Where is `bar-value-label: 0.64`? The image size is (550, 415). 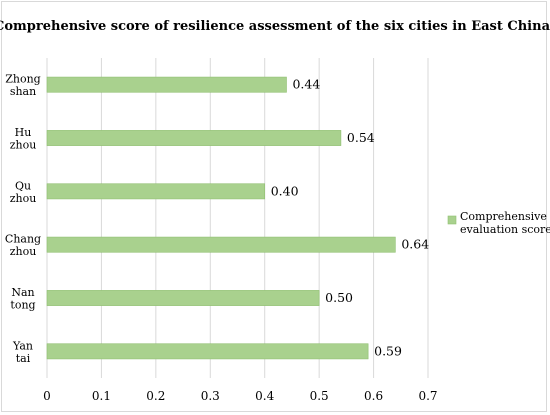 bar-value-label: 0.64 is located at coordinates (415, 244).